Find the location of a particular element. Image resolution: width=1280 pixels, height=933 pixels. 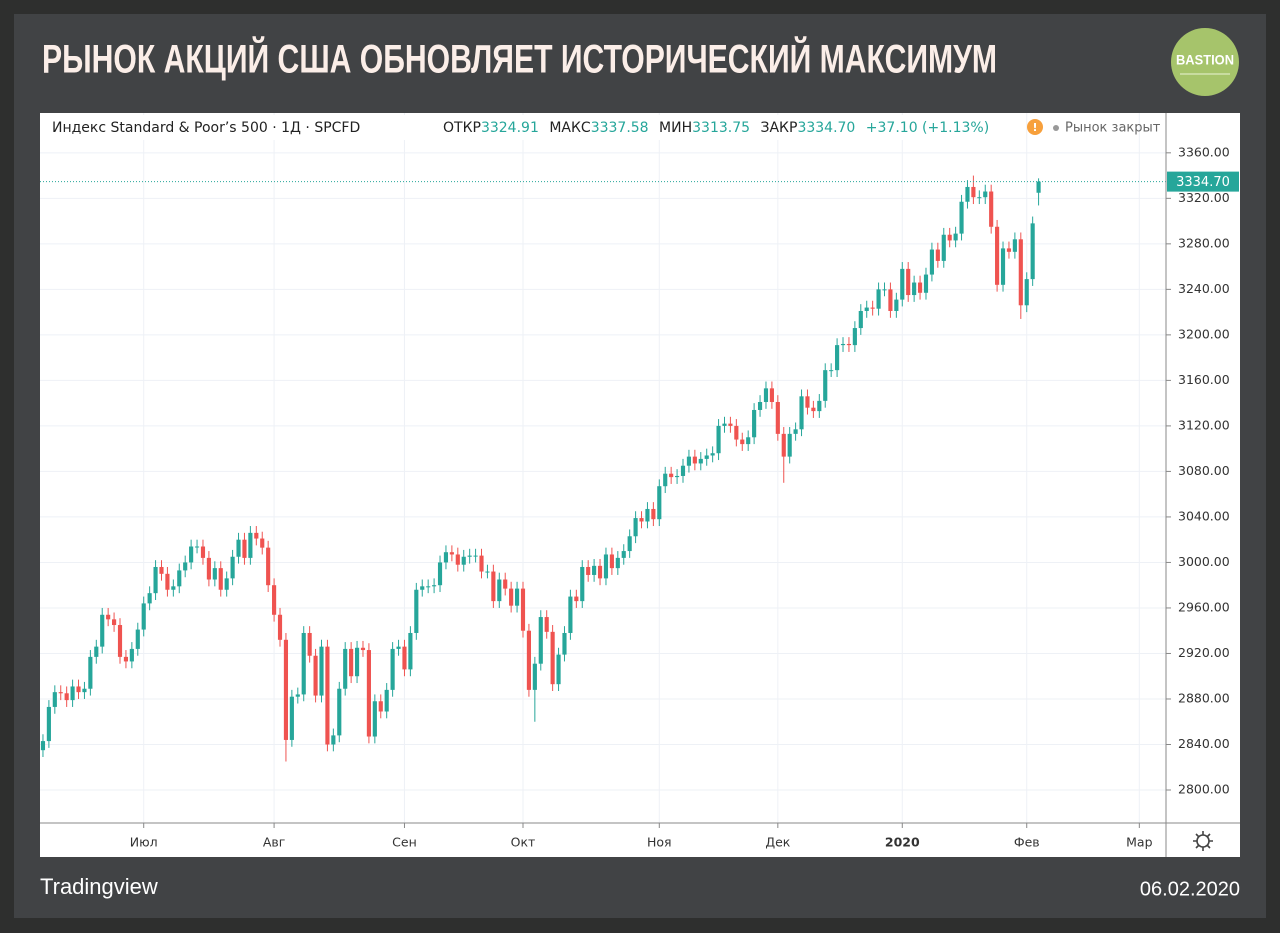

y-tick-label: 2880.00 is located at coordinates (1204, 697).